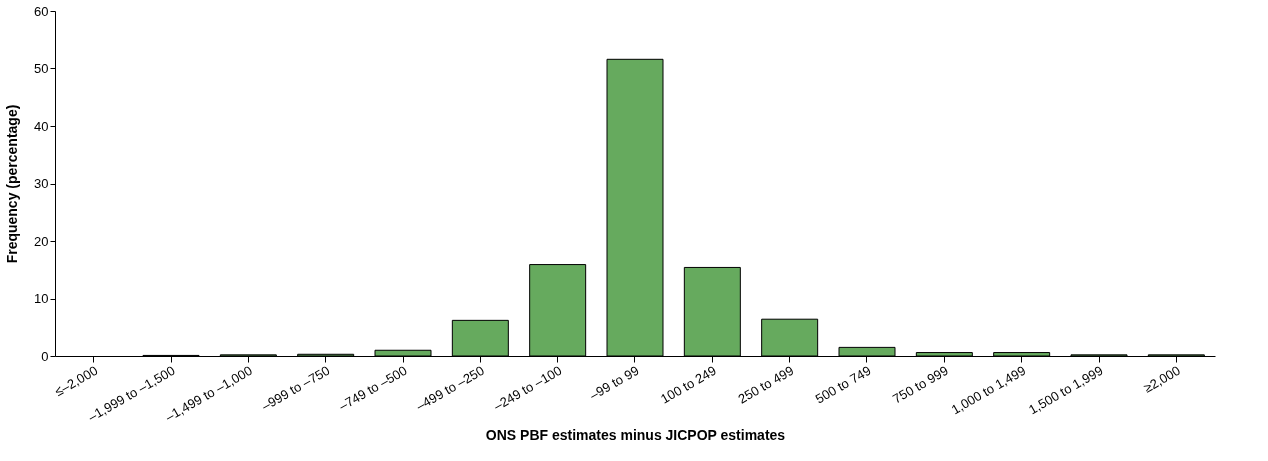 Image resolution: width=1268 pixels, height=461 pixels. What do you see at coordinates (41, 298) in the screenshot?
I see `y-tick-label: 10` at bounding box center [41, 298].